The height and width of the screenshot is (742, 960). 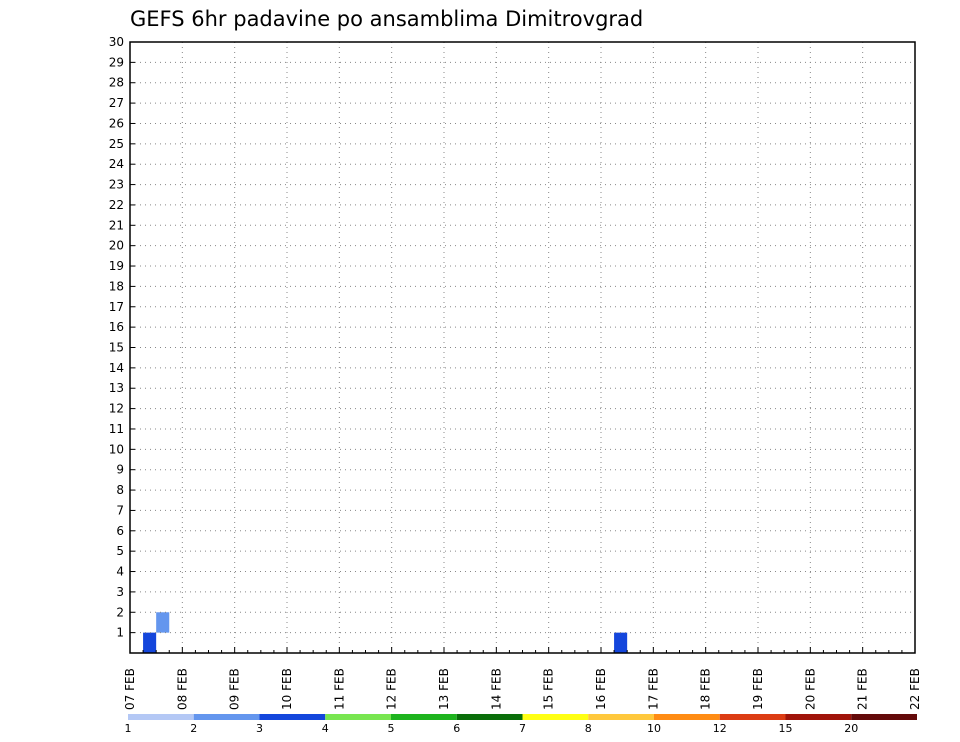 I want to click on x-tick-label: 10 FEB, so click(x=287, y=689).